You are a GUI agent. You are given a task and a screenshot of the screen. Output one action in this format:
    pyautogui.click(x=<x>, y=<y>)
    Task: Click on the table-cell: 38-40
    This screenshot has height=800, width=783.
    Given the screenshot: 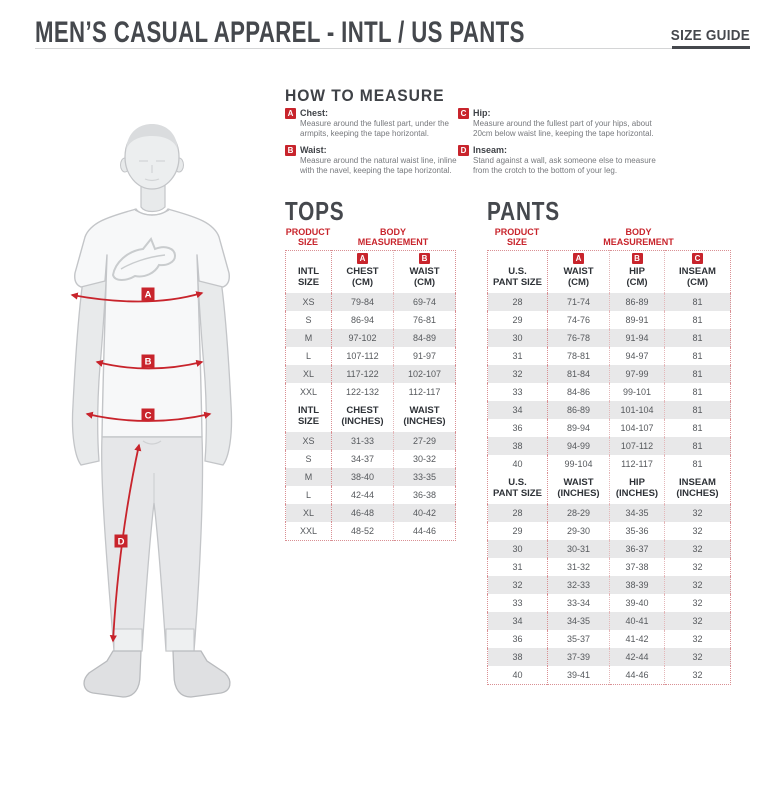 What is the action you would take?
    pyautogui.click(x=362, y=477)
    